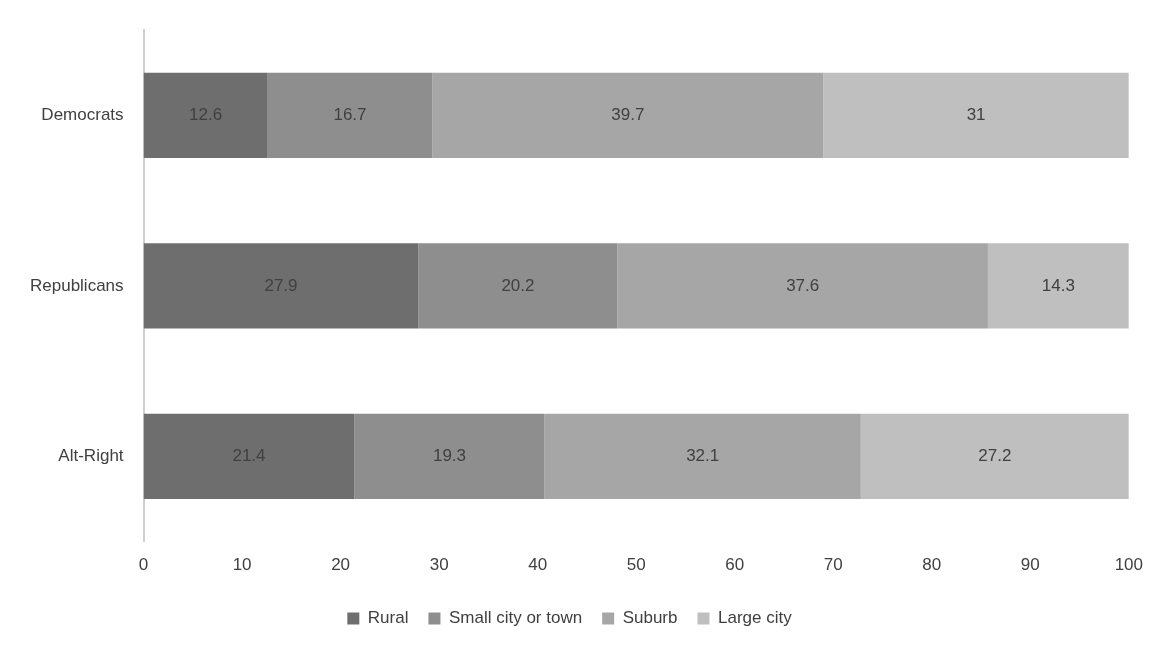  Describe the element at coordinates (439, 565) in the screenshot. I see `x-tick-label: 30` at that location.